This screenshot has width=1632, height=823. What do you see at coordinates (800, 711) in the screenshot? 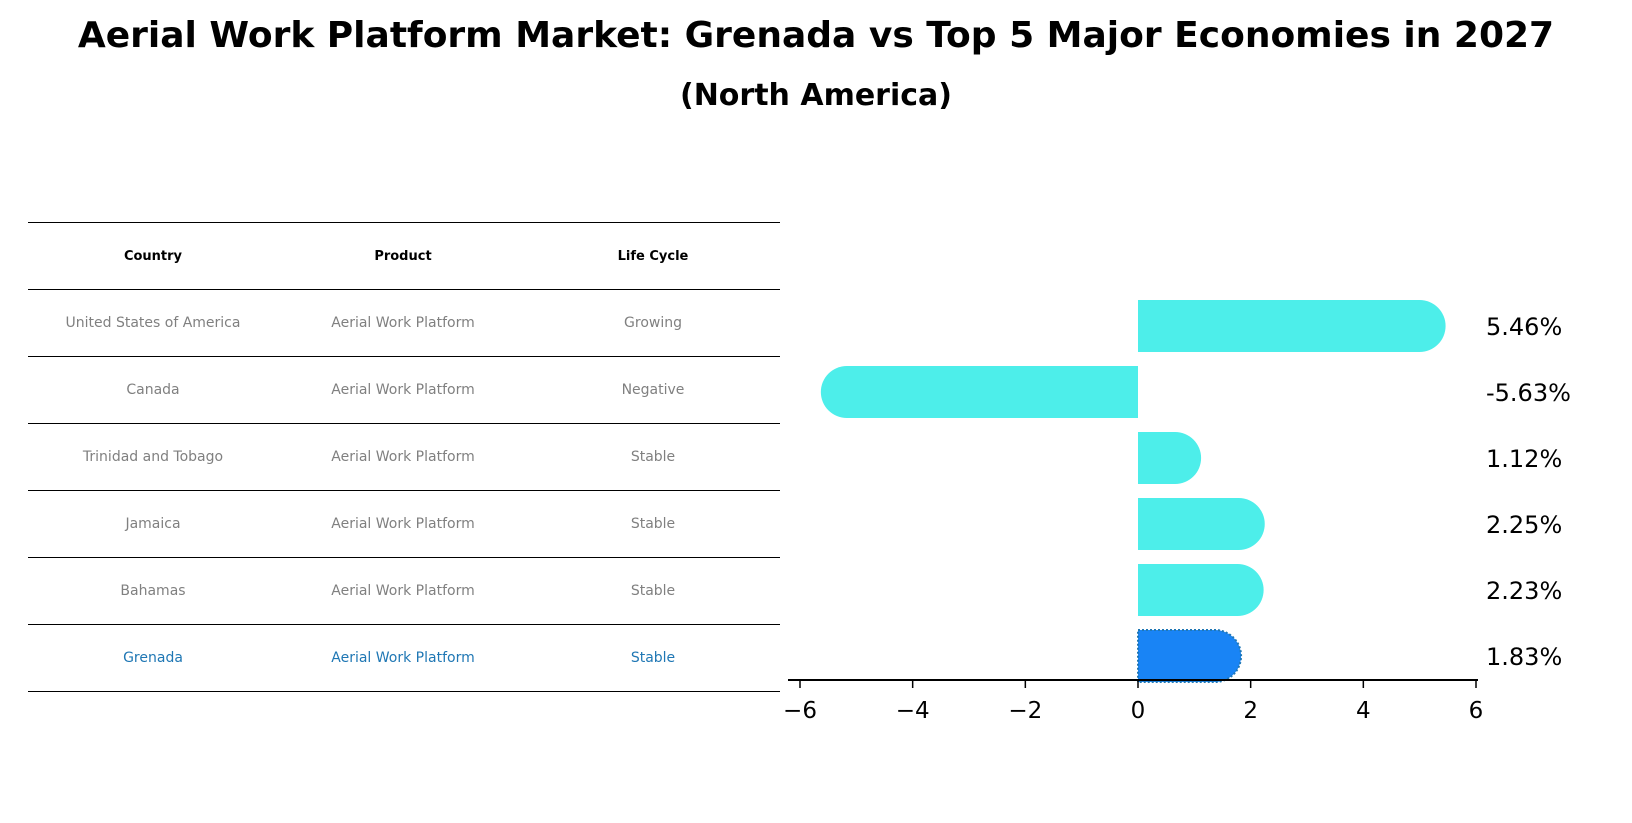
I see `x-tick-label: −6` at bounding box center [800, 711].